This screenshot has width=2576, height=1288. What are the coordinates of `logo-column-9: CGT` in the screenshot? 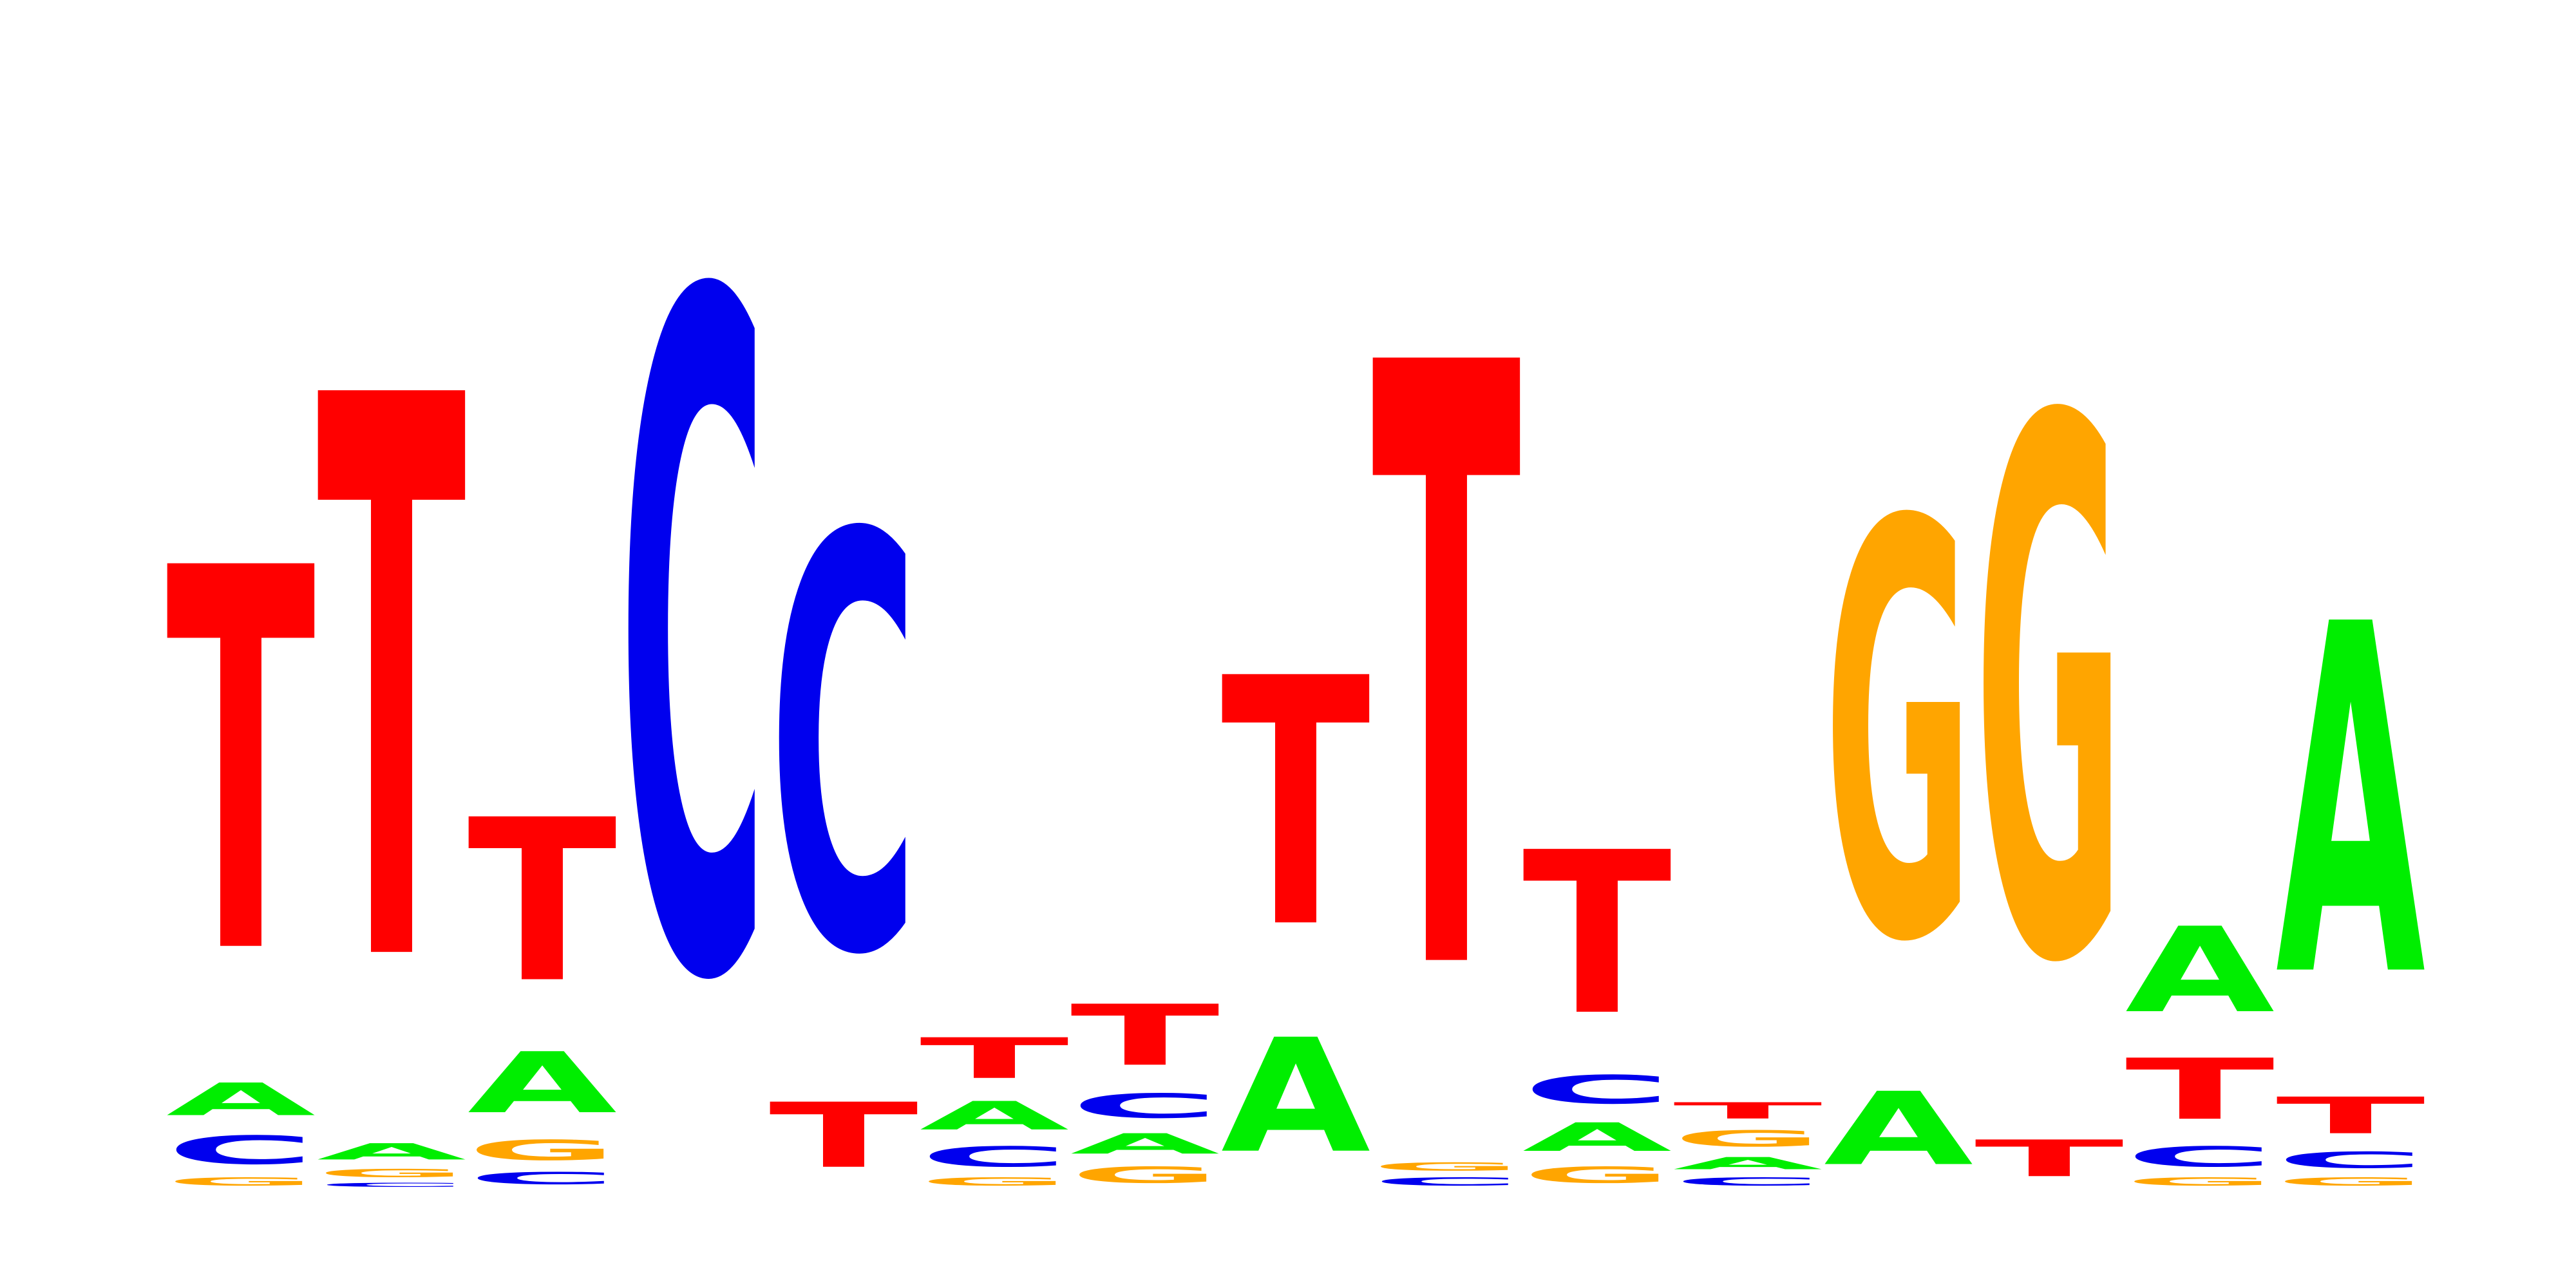 It's located at (1447, 691).